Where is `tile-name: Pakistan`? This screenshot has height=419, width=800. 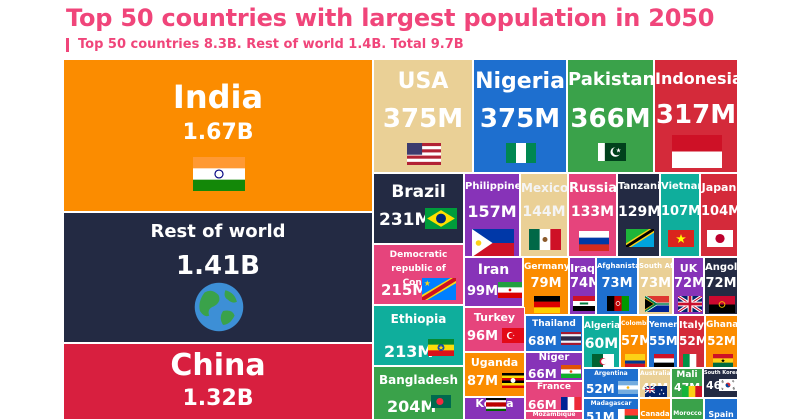
tile-name: Pakistan is located at coordinates (611, 79).